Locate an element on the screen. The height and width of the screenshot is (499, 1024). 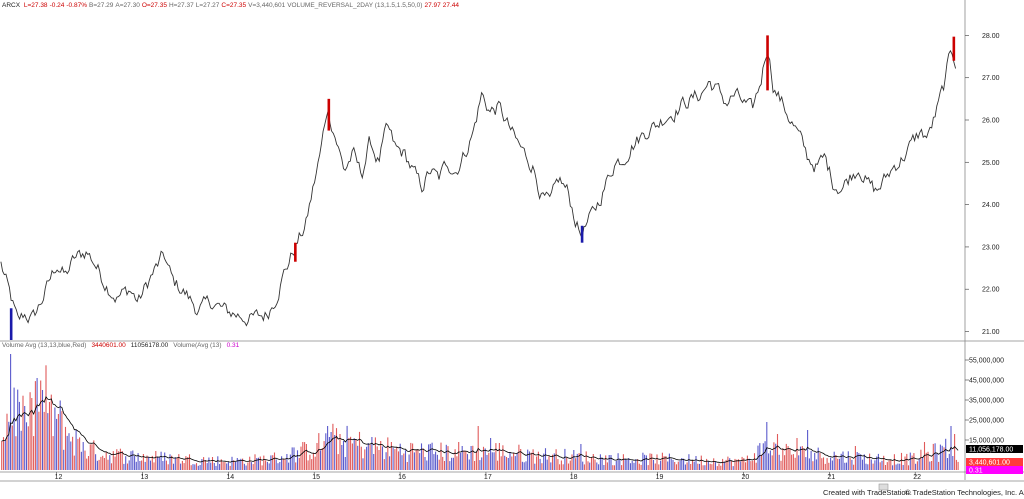
xtick-label: 18 is located at coordinates (574, 477).